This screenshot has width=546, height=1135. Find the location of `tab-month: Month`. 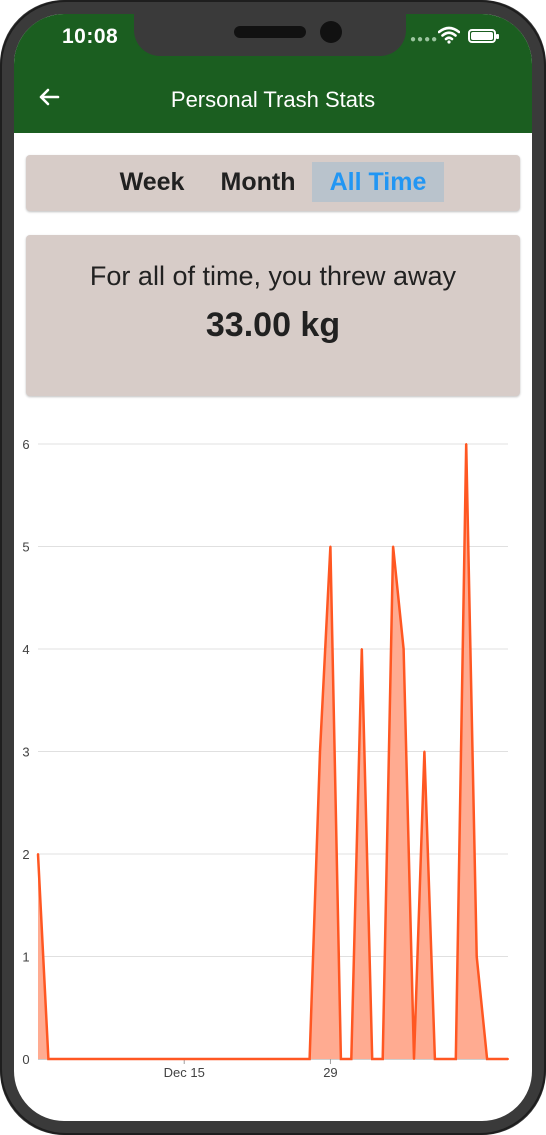

tab-month: Month is located at coordinates (258, 182).